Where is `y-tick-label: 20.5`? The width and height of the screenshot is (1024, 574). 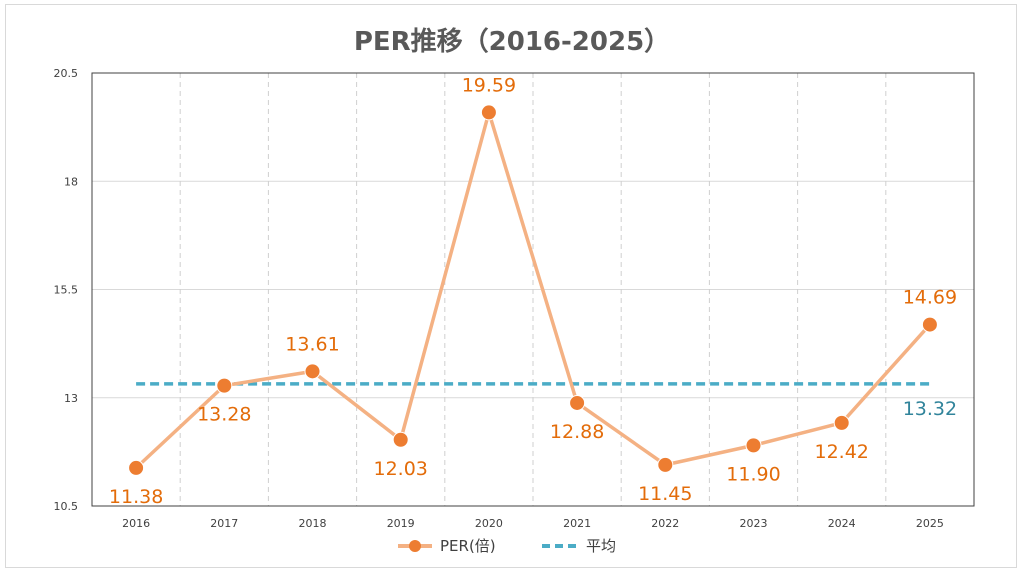 y-tick-label: 20.5 is located at coordinates (66, 73).